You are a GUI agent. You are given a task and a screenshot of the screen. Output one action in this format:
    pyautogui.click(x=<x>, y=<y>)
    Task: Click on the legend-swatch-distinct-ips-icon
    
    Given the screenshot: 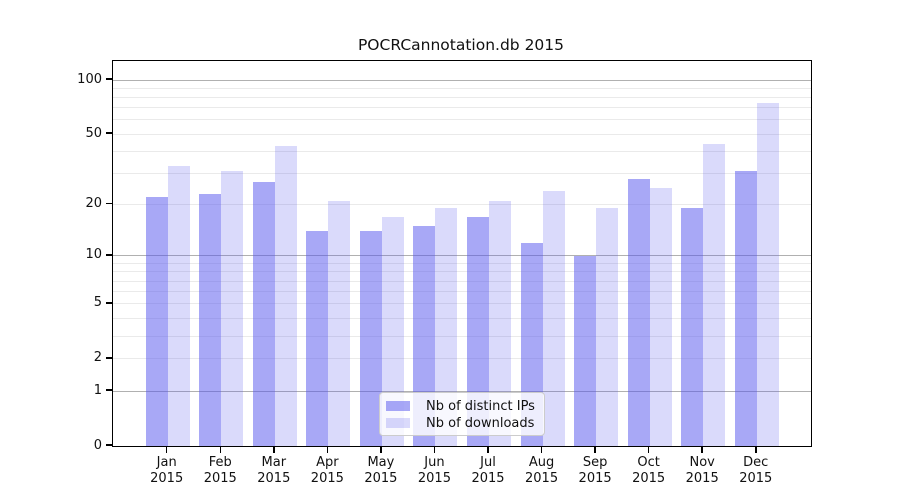 What is the action you would take?
    pyautogui.click(x=398, y=406)
    